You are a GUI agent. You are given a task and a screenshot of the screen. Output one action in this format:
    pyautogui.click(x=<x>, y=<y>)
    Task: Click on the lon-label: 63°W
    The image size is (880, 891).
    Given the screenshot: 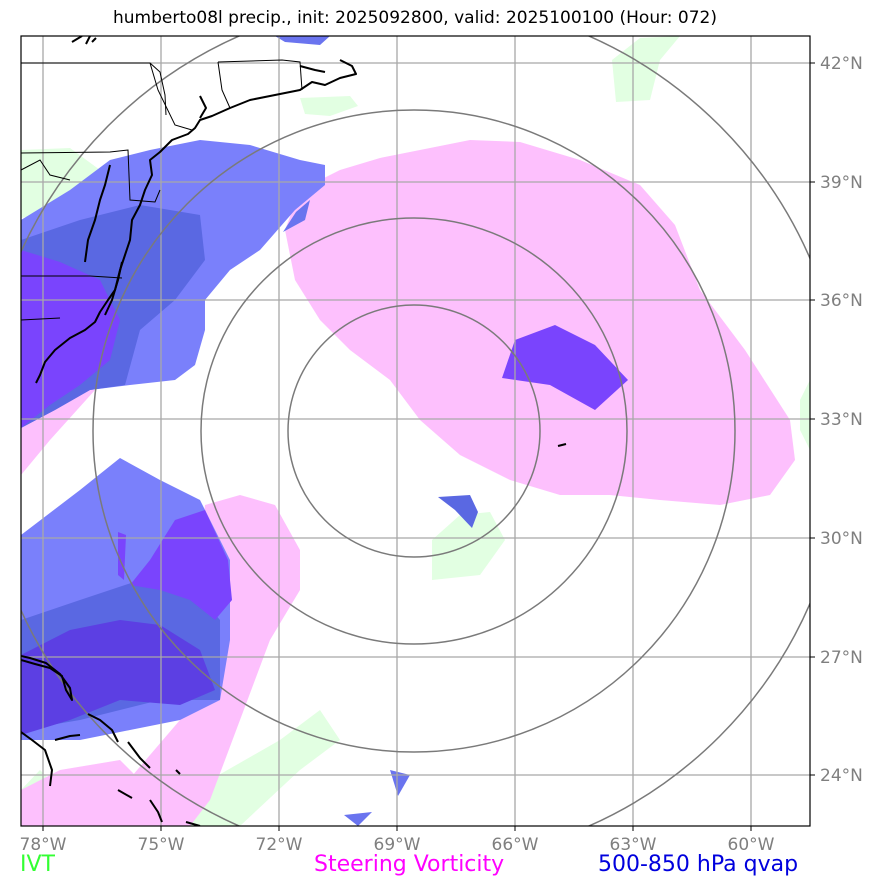 What is the action you would take?
    pyautogui.click(x=633, y=845)
    